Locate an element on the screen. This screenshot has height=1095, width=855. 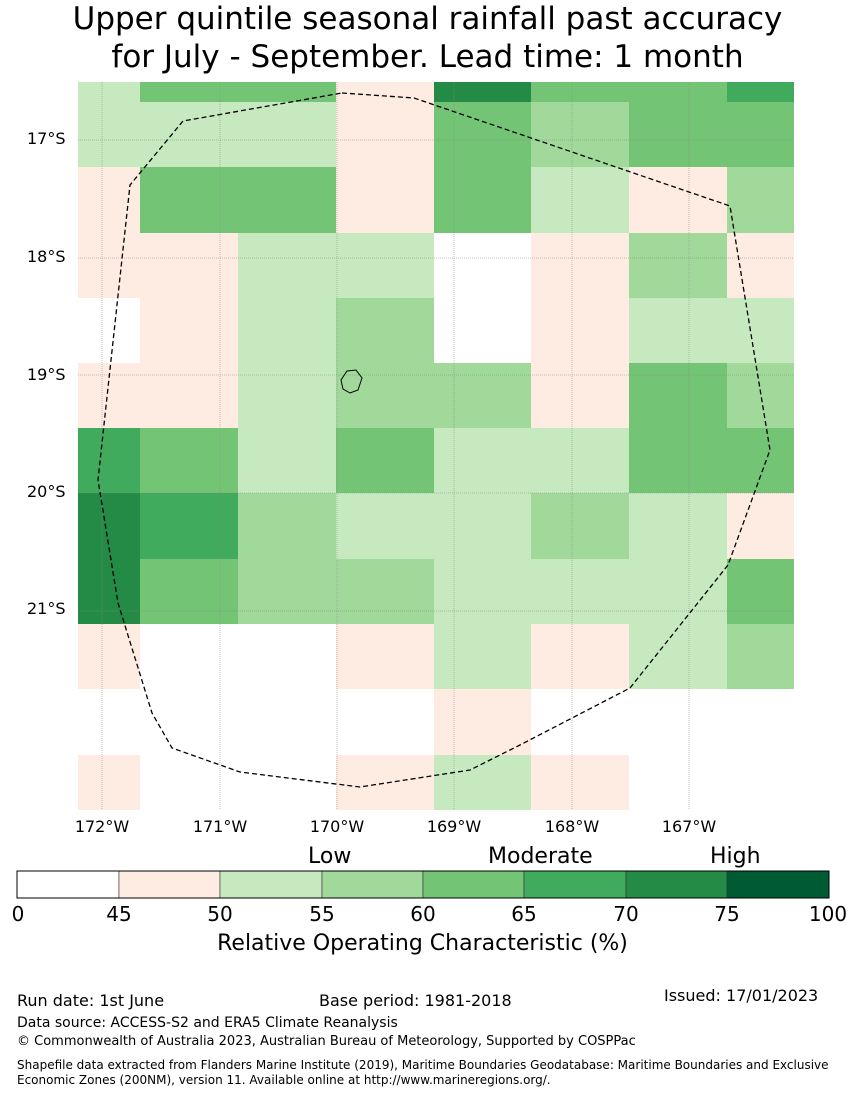
base-period: Base period: 1981-2018 is located at coordinates (415, 1000).